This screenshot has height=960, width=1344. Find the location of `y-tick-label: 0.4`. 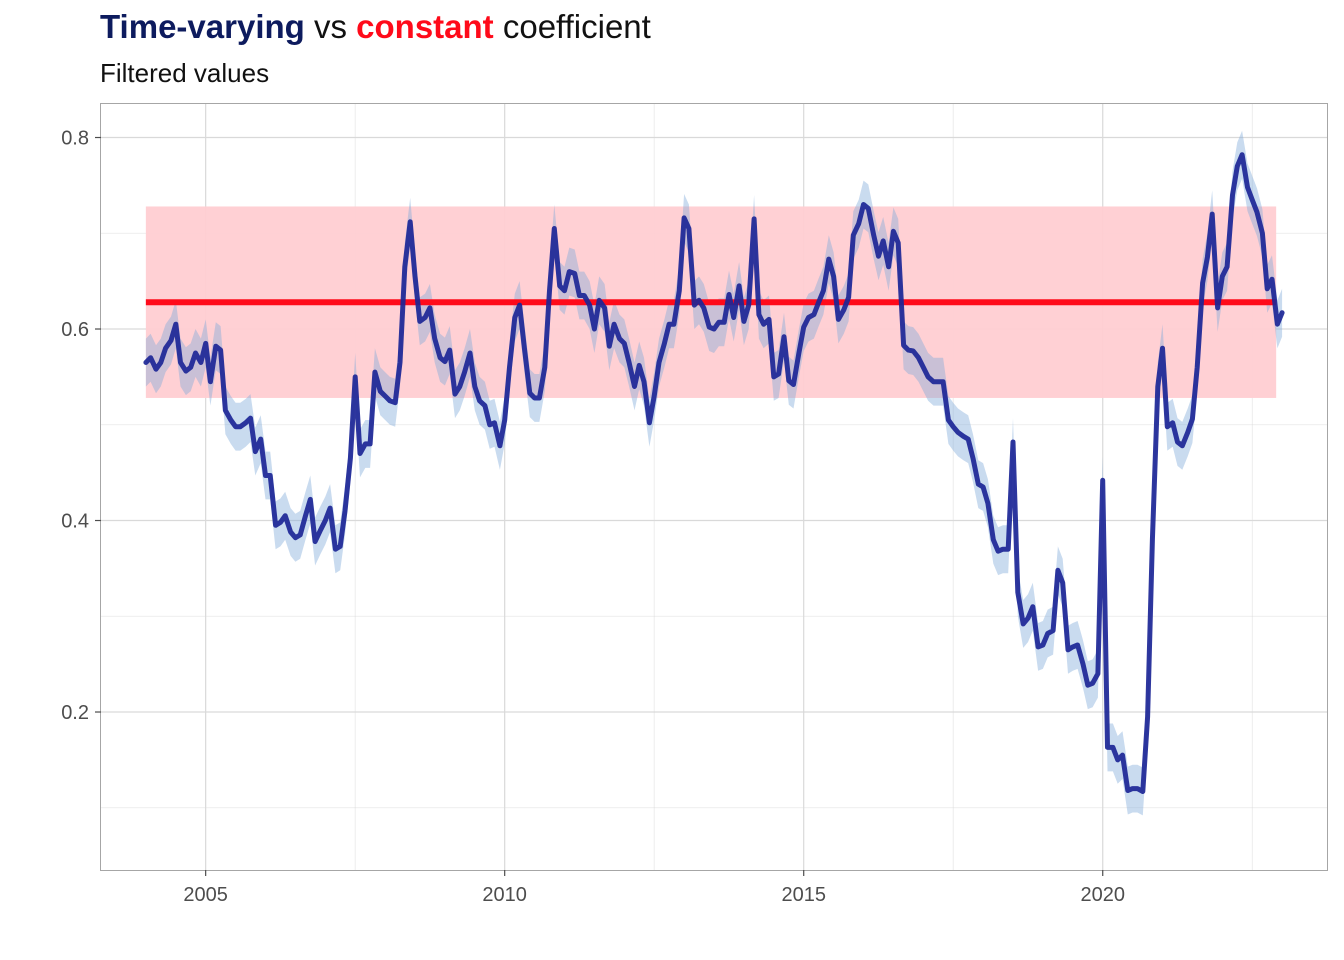

y-tick-label: 0.4 is located at coordinates (75, 522).